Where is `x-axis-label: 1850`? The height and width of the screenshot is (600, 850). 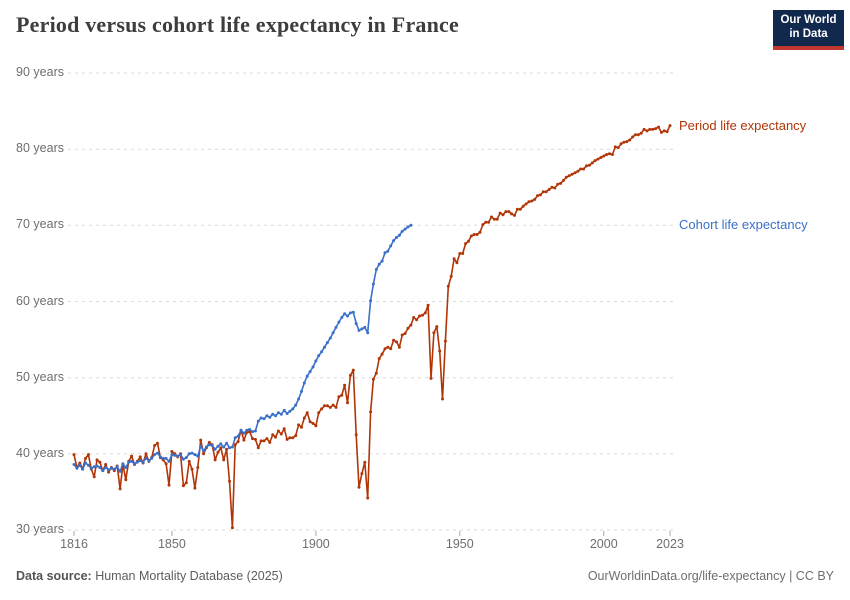 x-axis-label: 1850 is located at coordinates (171, 544).